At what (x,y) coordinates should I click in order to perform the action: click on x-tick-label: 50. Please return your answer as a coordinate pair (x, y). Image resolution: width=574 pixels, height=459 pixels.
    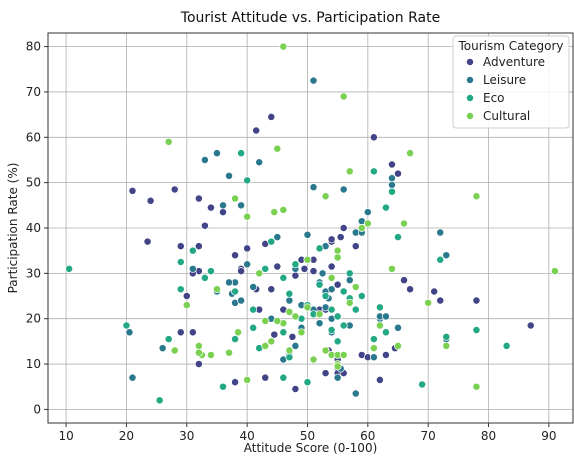
    Looking at the image, I should click on (307, 436).